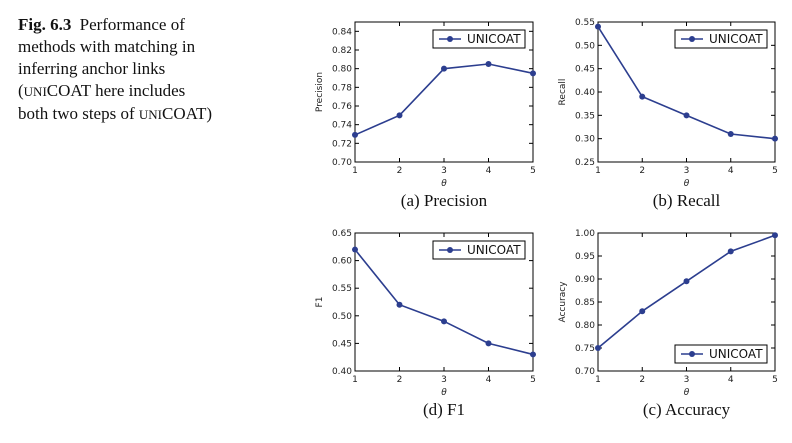 This screenshot has height=443, width=792. I want to click on chart-3-y-tick-label: 0.55, so click(342, 289).